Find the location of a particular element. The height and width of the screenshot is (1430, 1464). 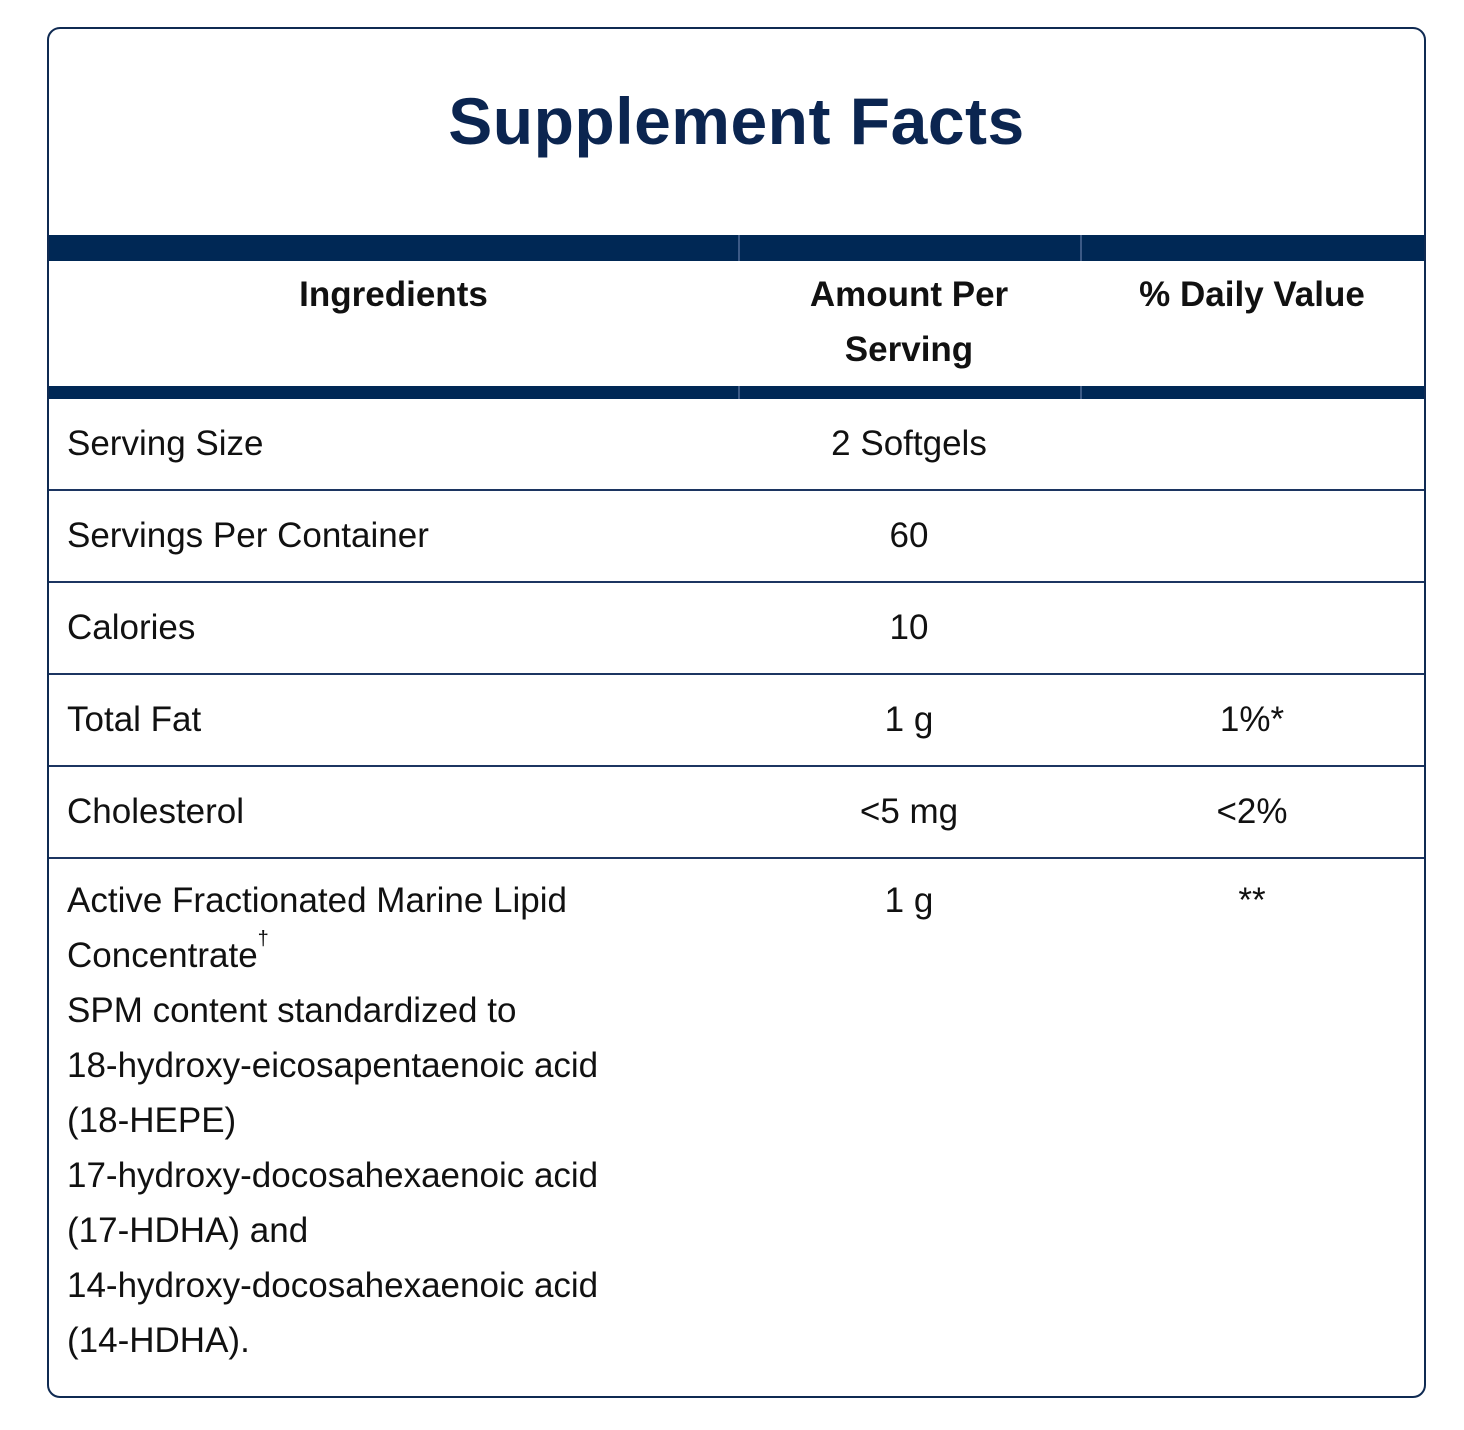

ingredient-name: Serving Size is located at coordinates (165, 443).